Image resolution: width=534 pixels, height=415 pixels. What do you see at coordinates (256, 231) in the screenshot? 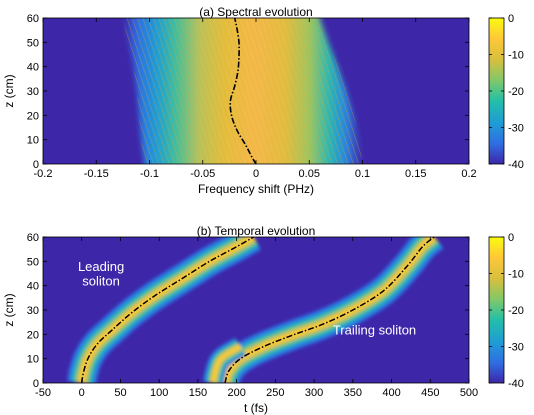
I see `temporal-title: (b) Temporal evolution` at bounding box center [256, 231].